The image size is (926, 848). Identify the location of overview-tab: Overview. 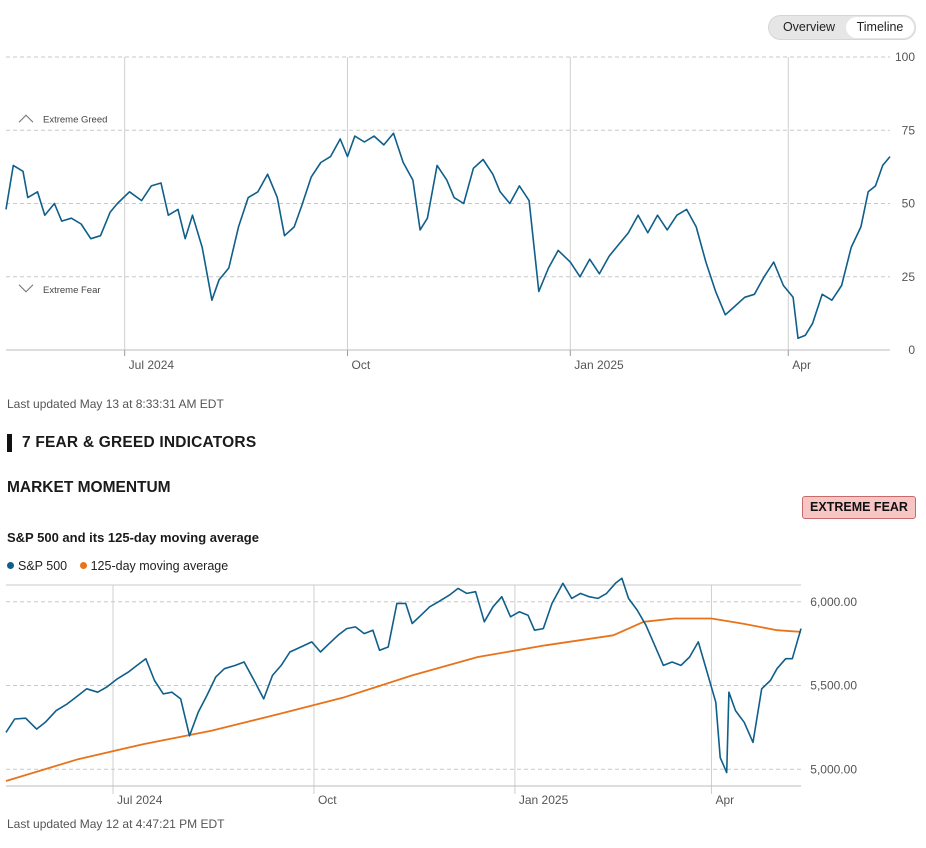
(809, 27).